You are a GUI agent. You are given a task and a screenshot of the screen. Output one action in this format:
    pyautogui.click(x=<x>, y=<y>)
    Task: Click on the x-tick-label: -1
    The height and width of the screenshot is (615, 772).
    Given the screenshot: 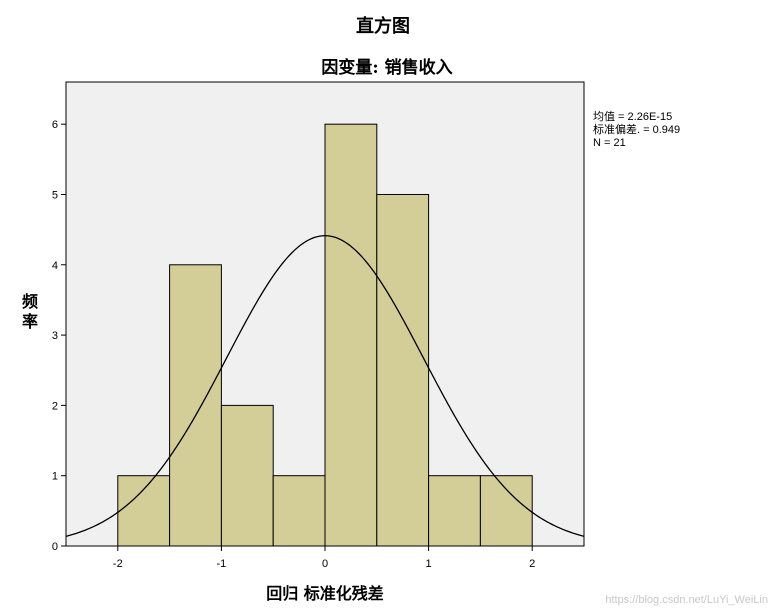 What is the action you would take?
    pyautogui.click(x=222, y=564)
    